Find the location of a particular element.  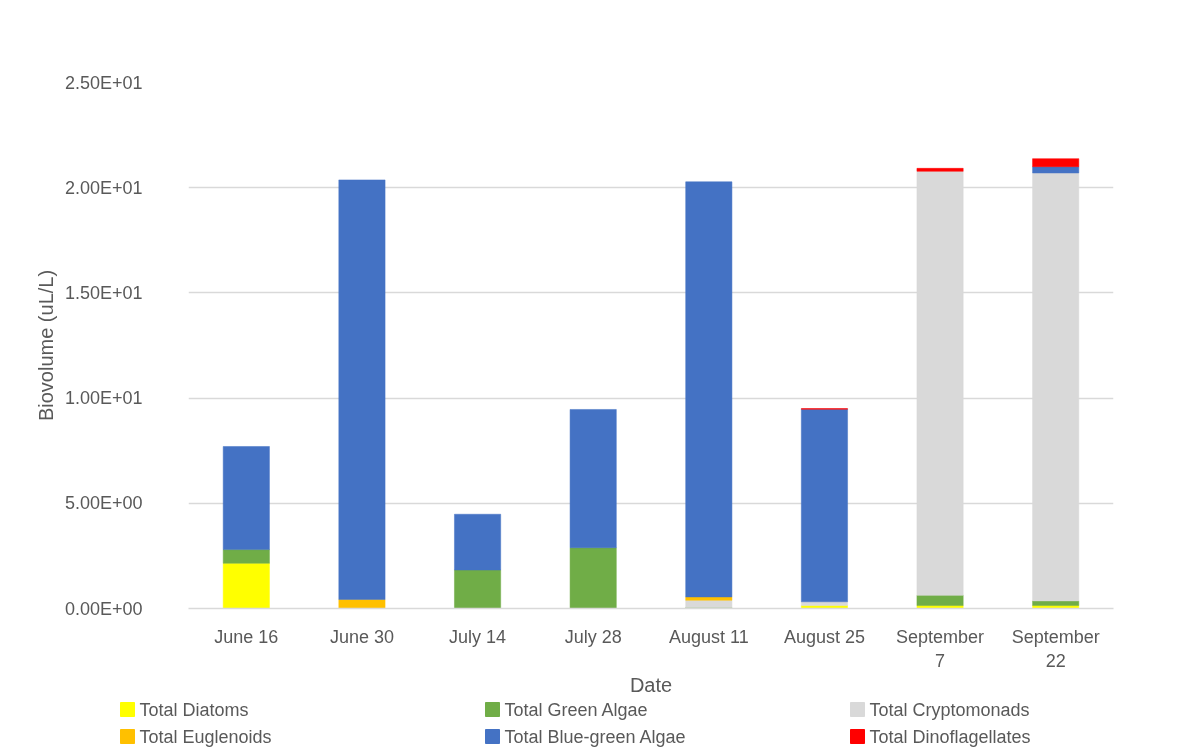

y-tick-label: 1.00E+01 is located at coordinates (103, 398).